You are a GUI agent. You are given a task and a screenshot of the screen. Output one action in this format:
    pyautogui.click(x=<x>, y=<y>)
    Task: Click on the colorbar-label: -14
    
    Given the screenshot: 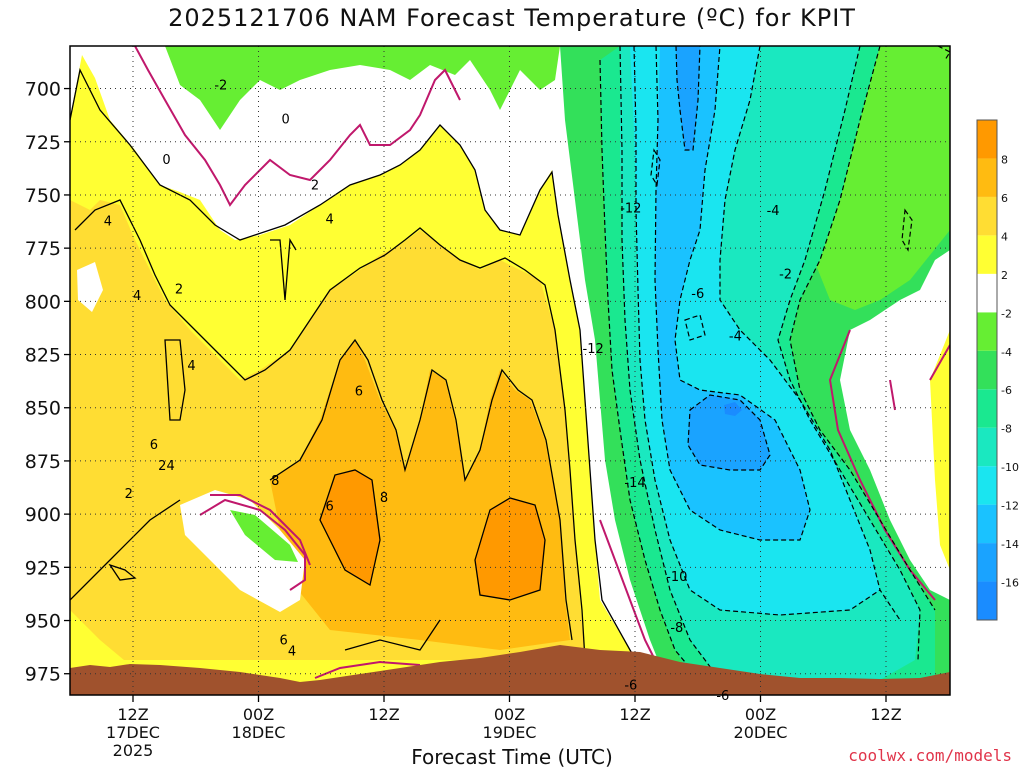 What is the action you would take?
    pyautogui.click(x=1010, y=544)
    